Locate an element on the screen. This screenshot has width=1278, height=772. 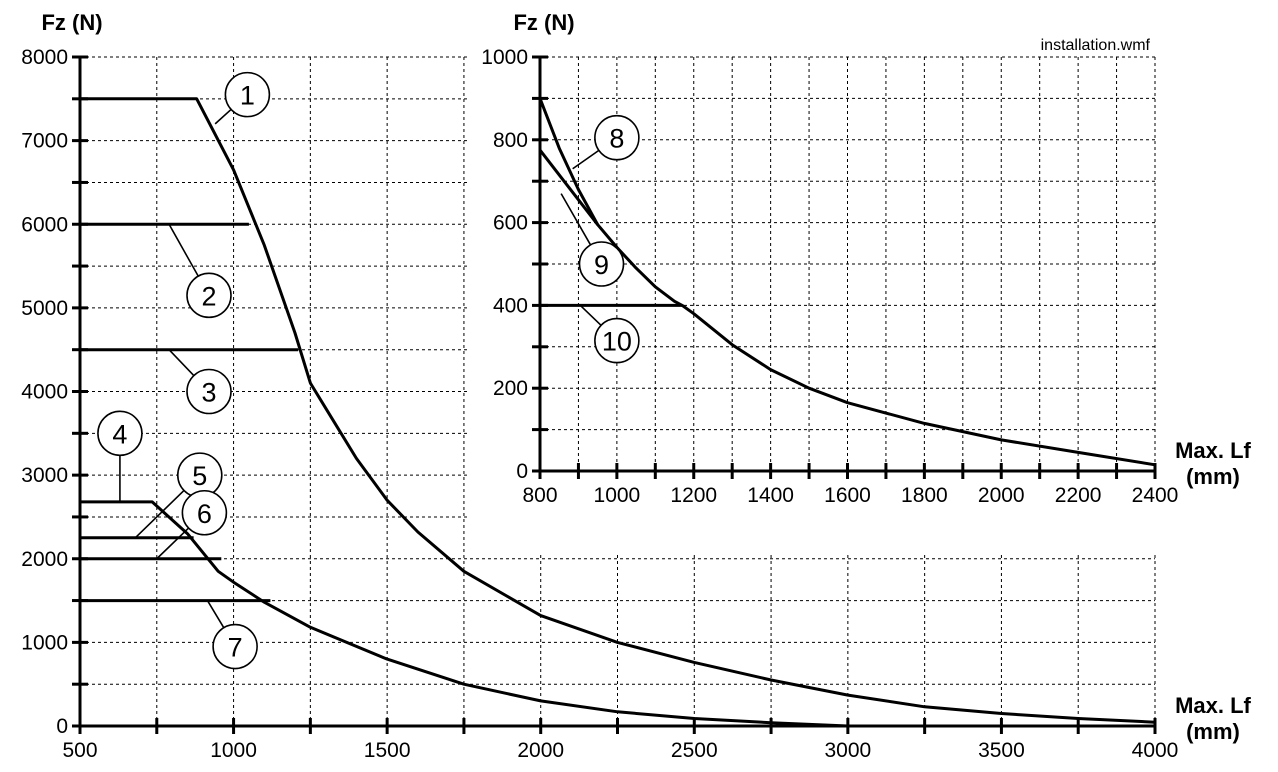
main-callout-label-1: 1 is located at coordinates (247, 96).